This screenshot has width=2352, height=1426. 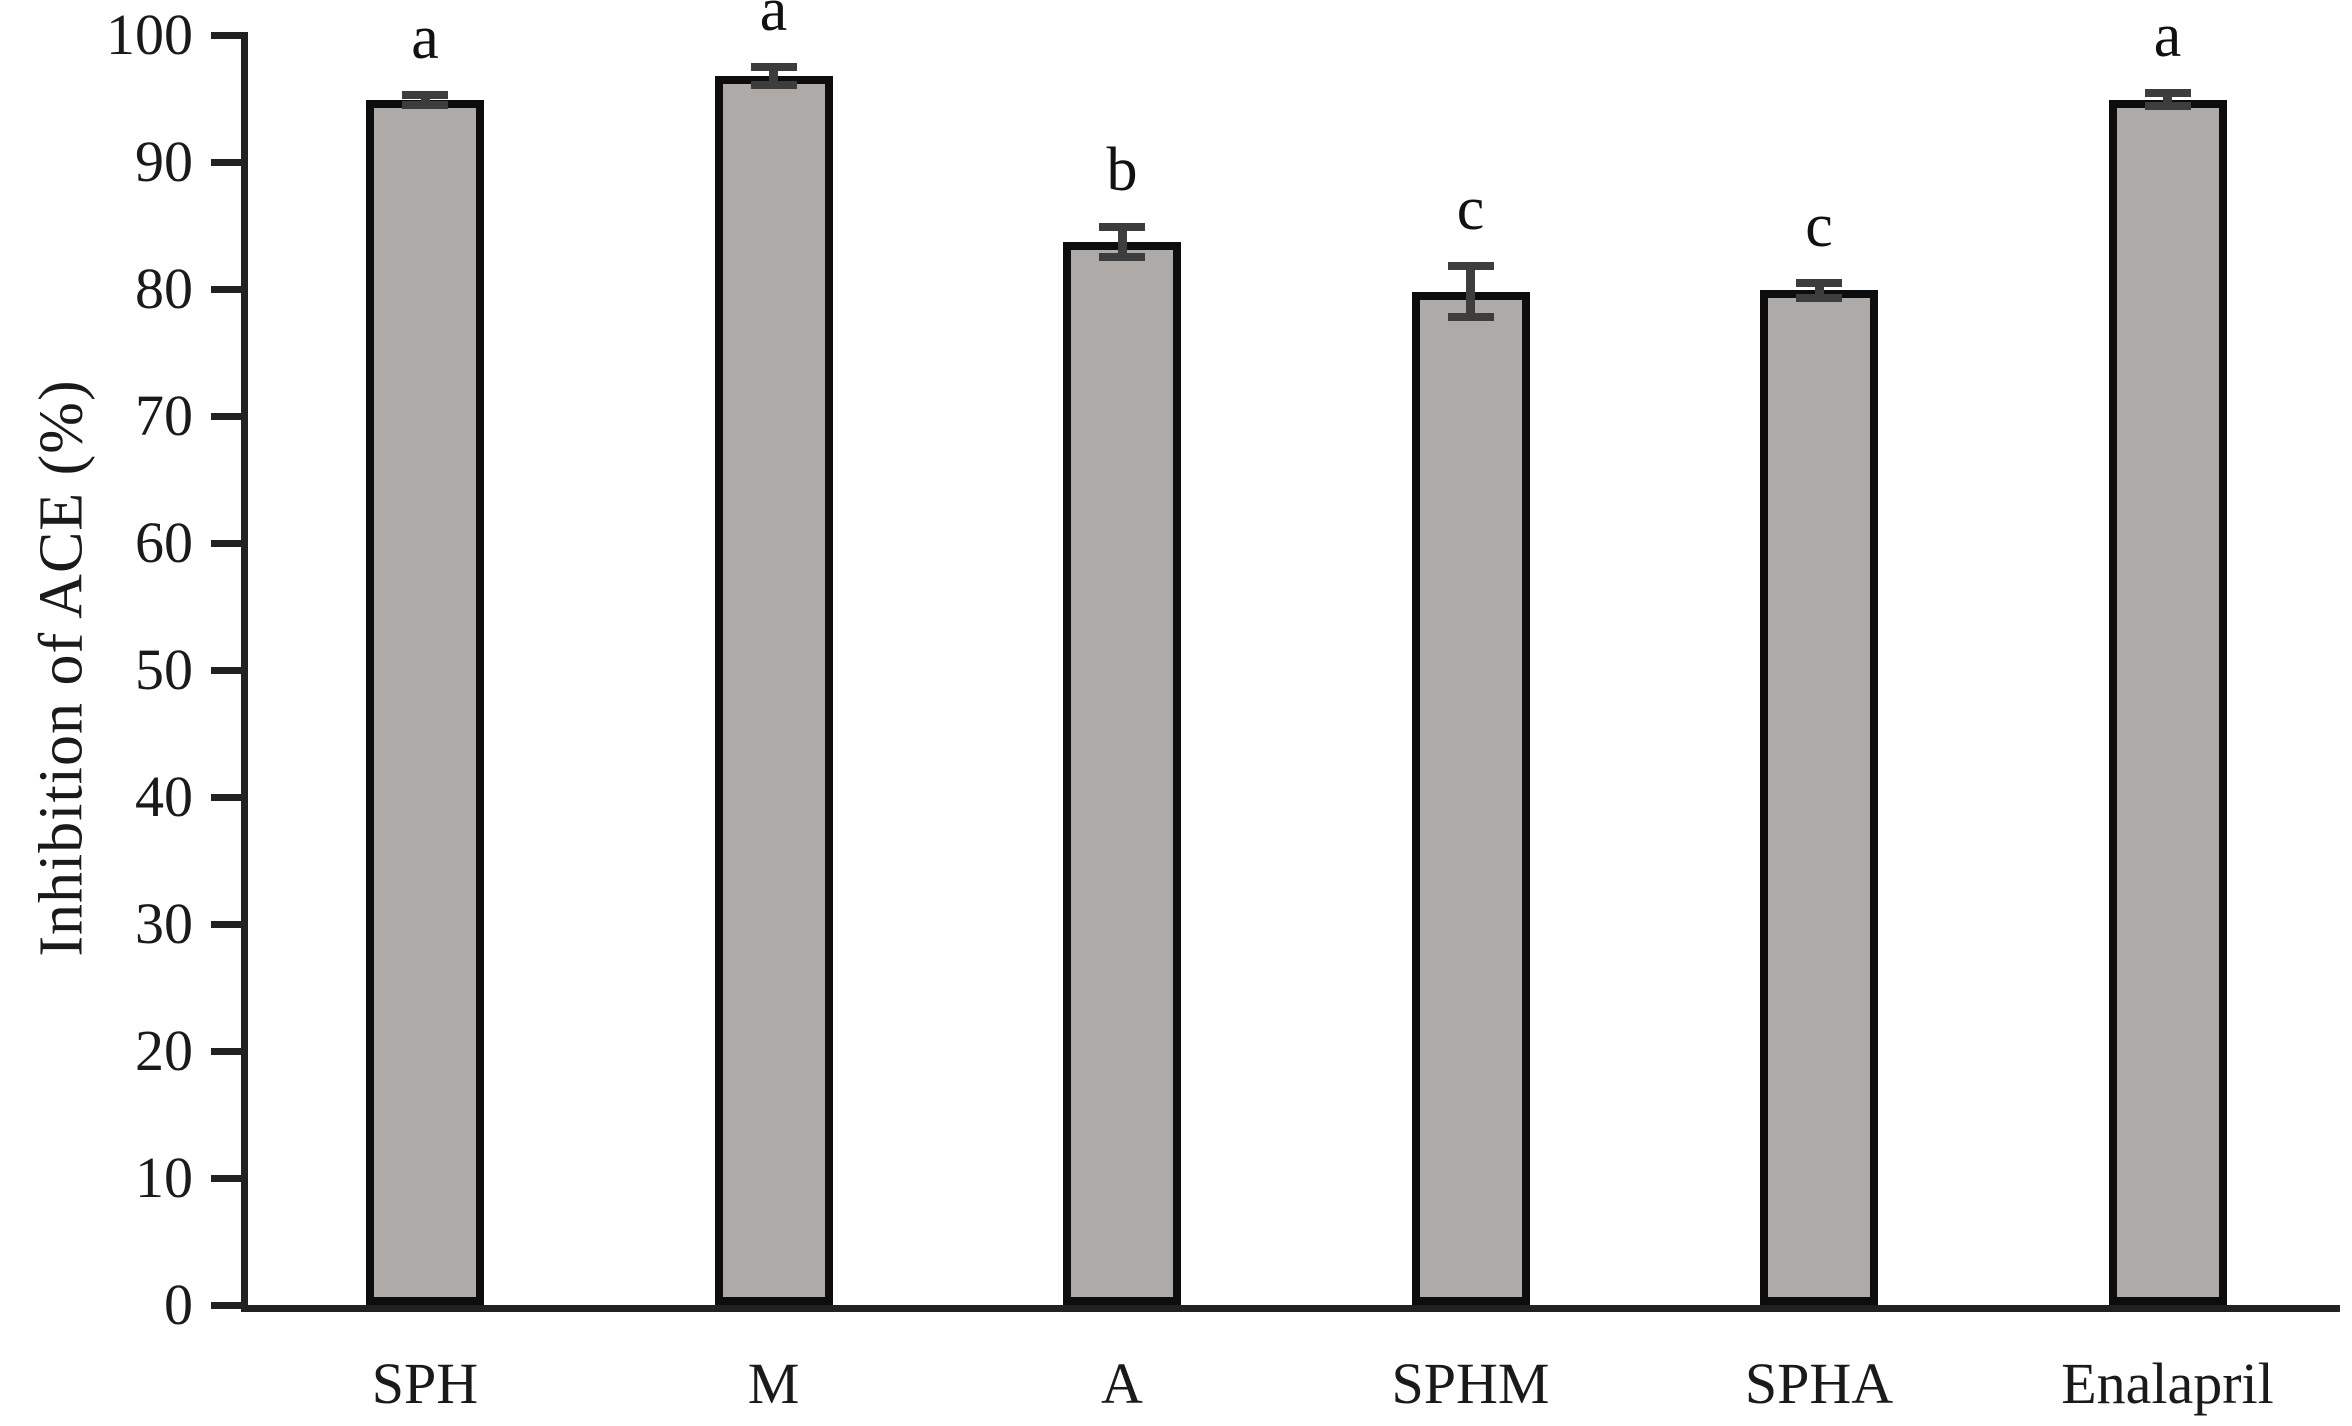 What do you see at coordinates (164, 415) in the screenshot?
I see `y-tick-label: 70` at bounding box center [164, 415].